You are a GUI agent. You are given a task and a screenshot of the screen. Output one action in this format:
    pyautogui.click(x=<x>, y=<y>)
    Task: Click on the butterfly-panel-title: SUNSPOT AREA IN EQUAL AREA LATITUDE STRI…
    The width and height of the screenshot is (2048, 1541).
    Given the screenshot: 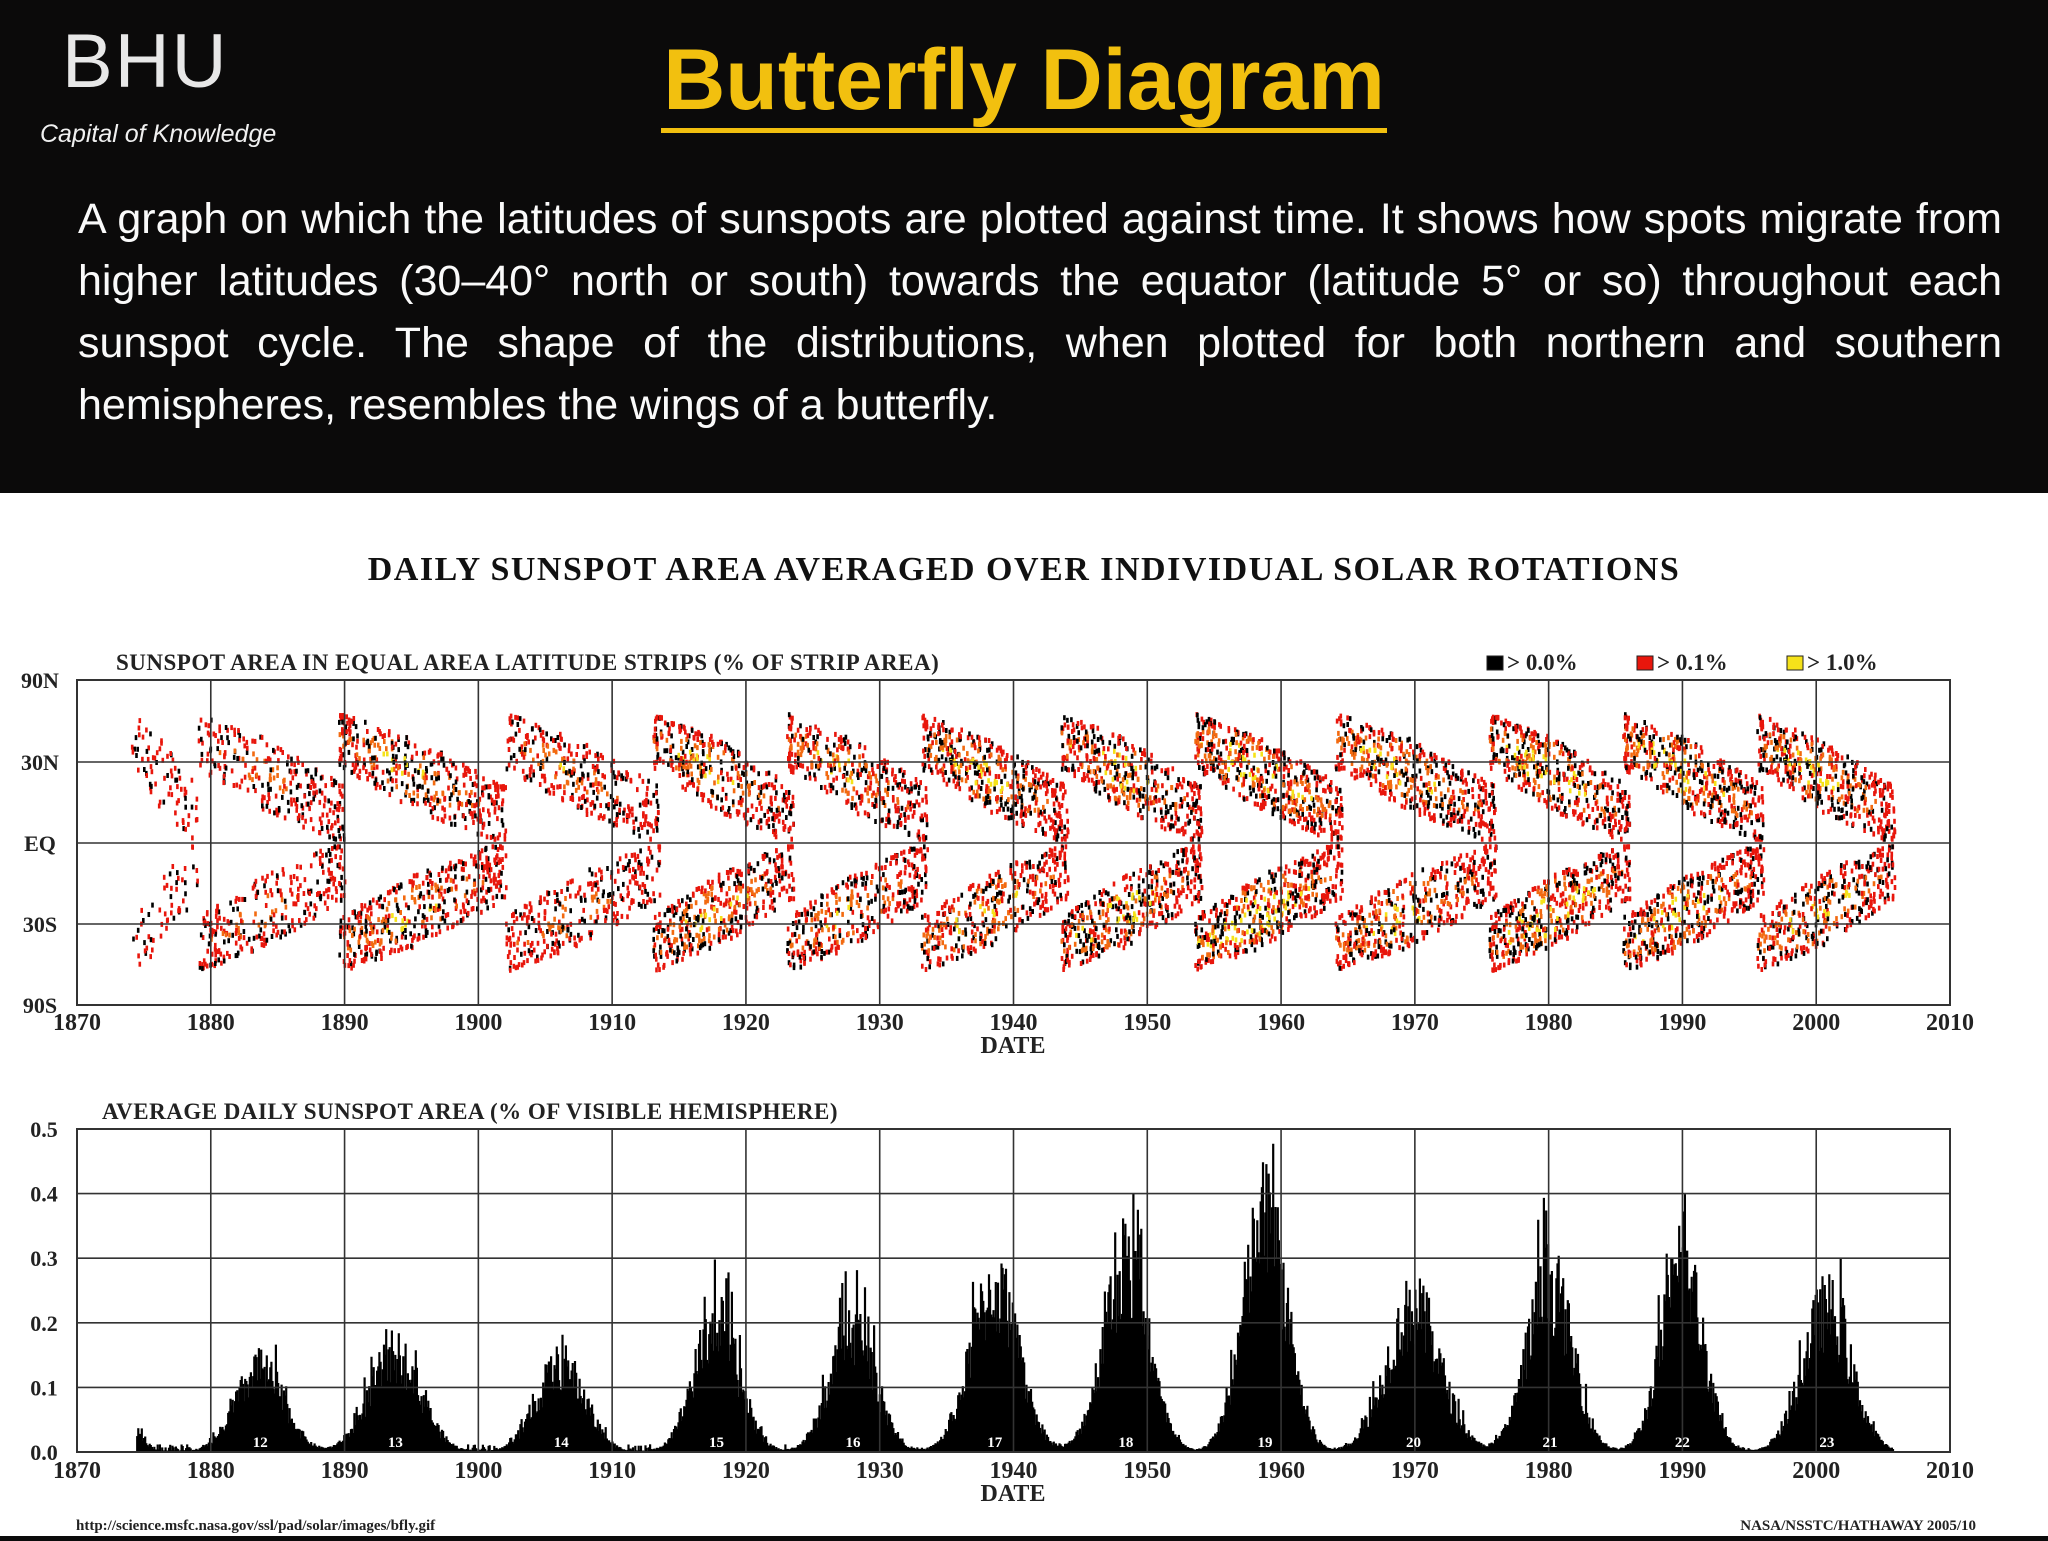 What is the action you would take?
    pyautogui.click(x=527, y=662)
    